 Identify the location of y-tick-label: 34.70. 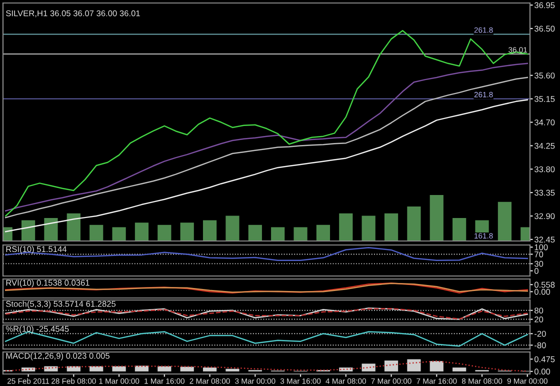
(544, 122).